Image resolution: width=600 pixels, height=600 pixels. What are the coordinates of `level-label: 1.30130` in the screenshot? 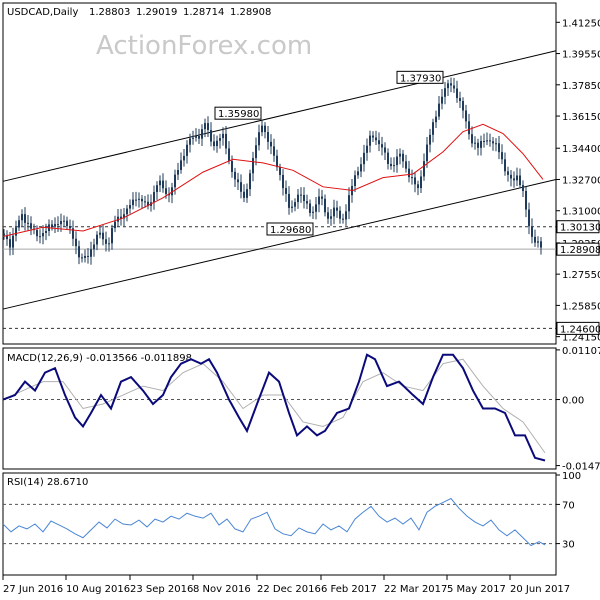 It's located at (580, 228).